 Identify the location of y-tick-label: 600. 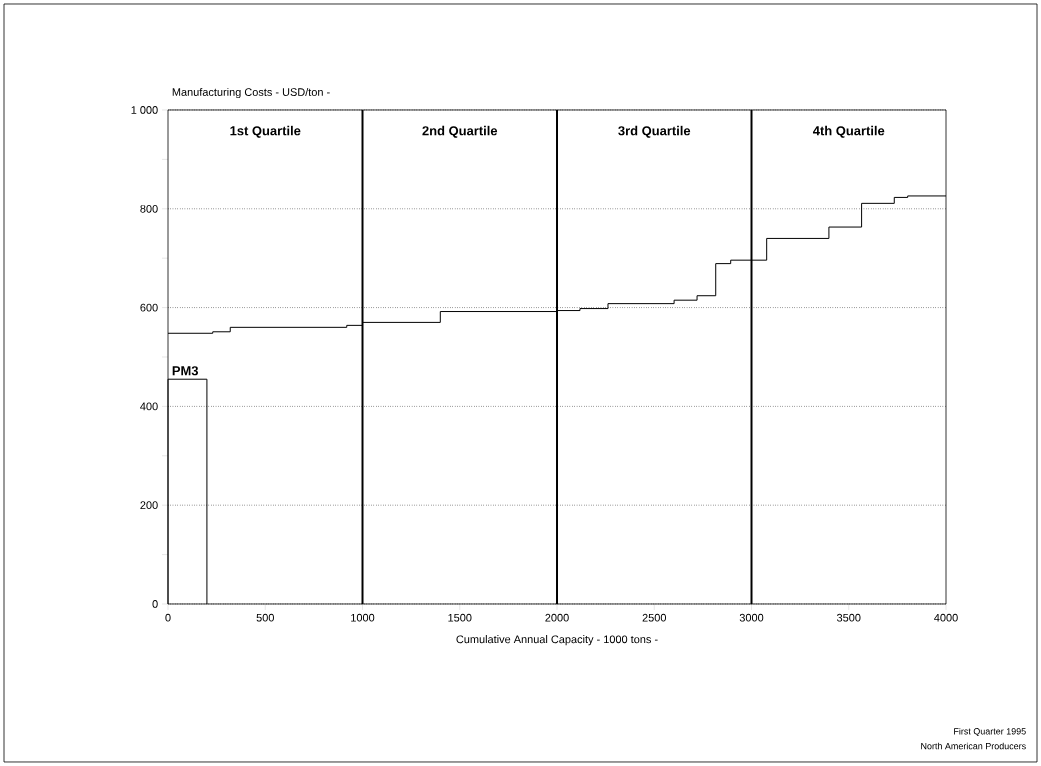
(149, 307).